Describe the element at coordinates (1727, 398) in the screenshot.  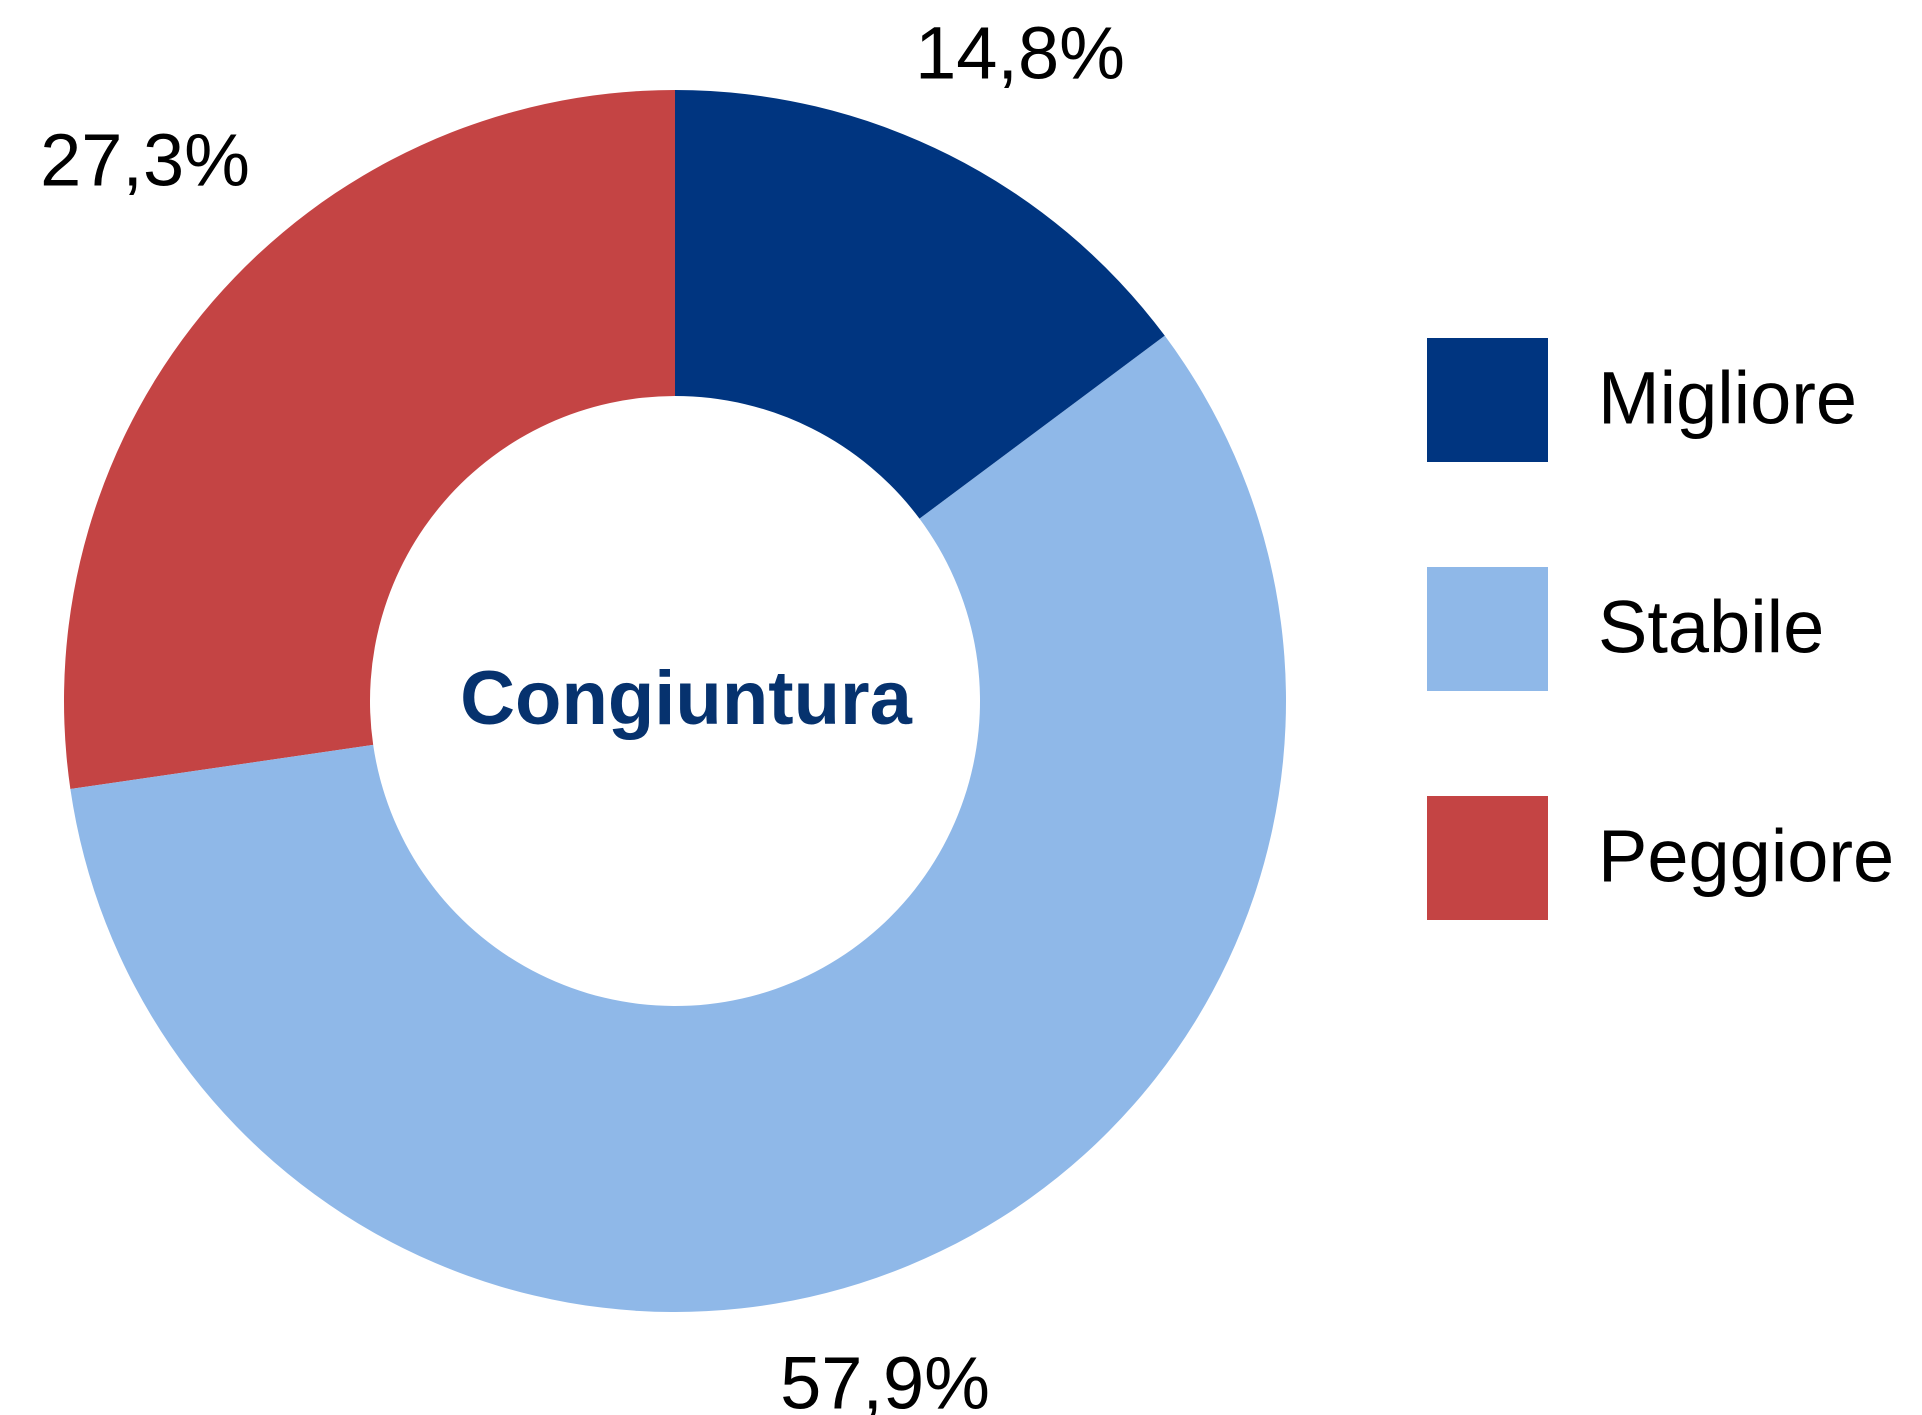
I see `legend-label: Migliore` at that location.